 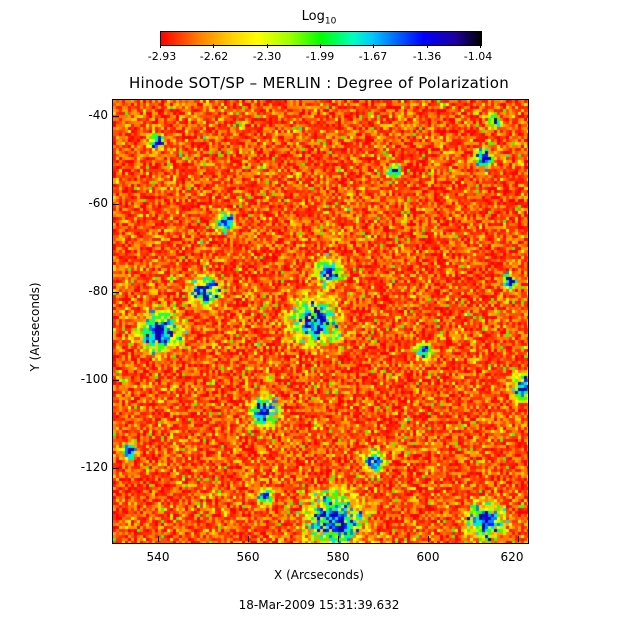 I want to click on y-tick-label: -100, so click(x=94, y=379).